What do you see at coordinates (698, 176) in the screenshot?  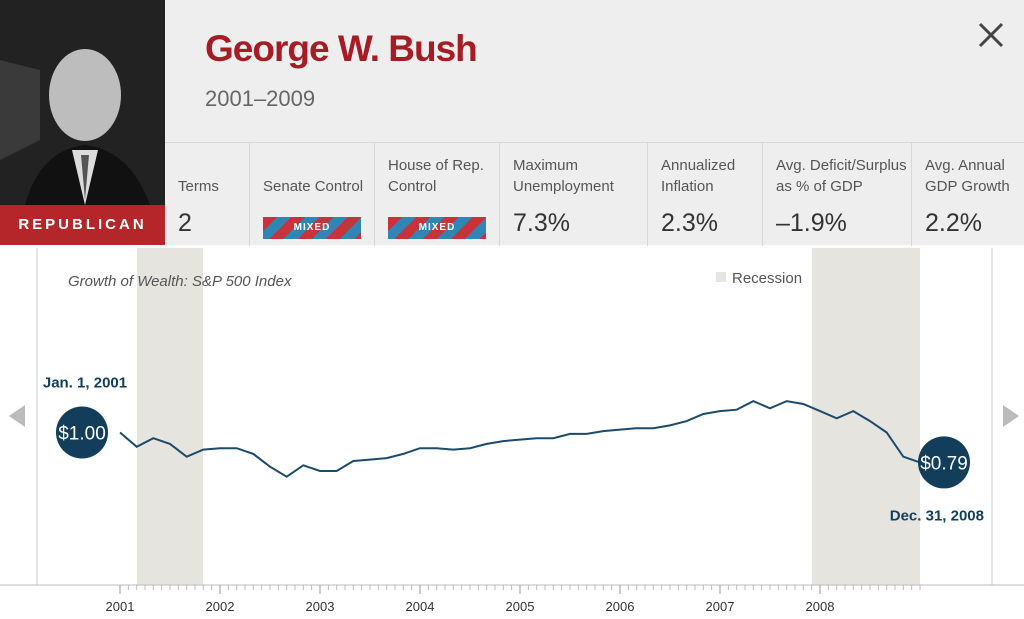 I see `stat-label: Annualized Inflation` at bounding box center [698, 176].